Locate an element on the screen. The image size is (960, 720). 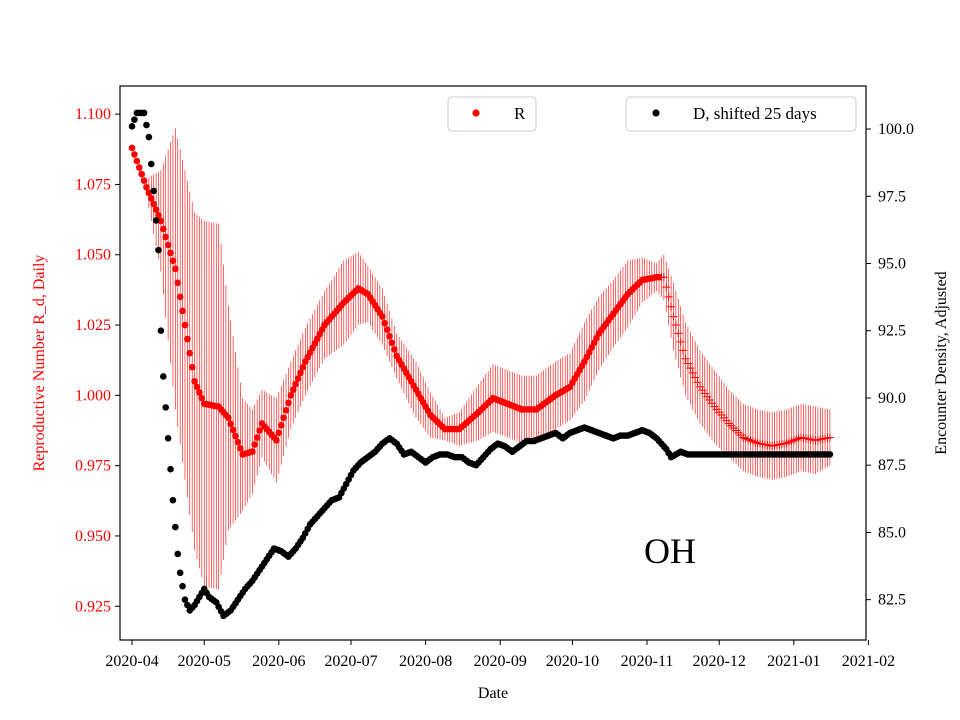
right-y-tick-label: 87.5 is located at coordinates (892, 465).